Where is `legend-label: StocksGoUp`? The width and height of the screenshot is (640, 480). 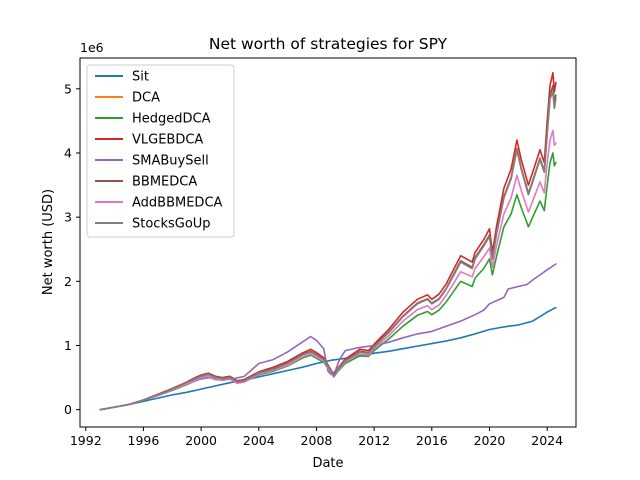
legend-label: StocksGoUp is located at coordinates (171, 224).